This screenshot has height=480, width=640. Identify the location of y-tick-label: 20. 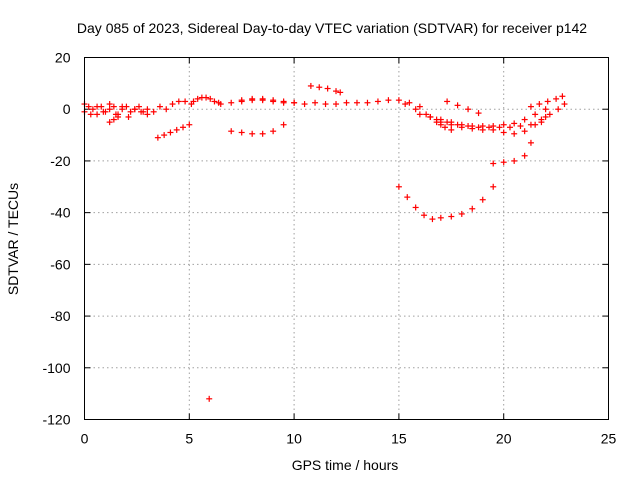
(63, 58).